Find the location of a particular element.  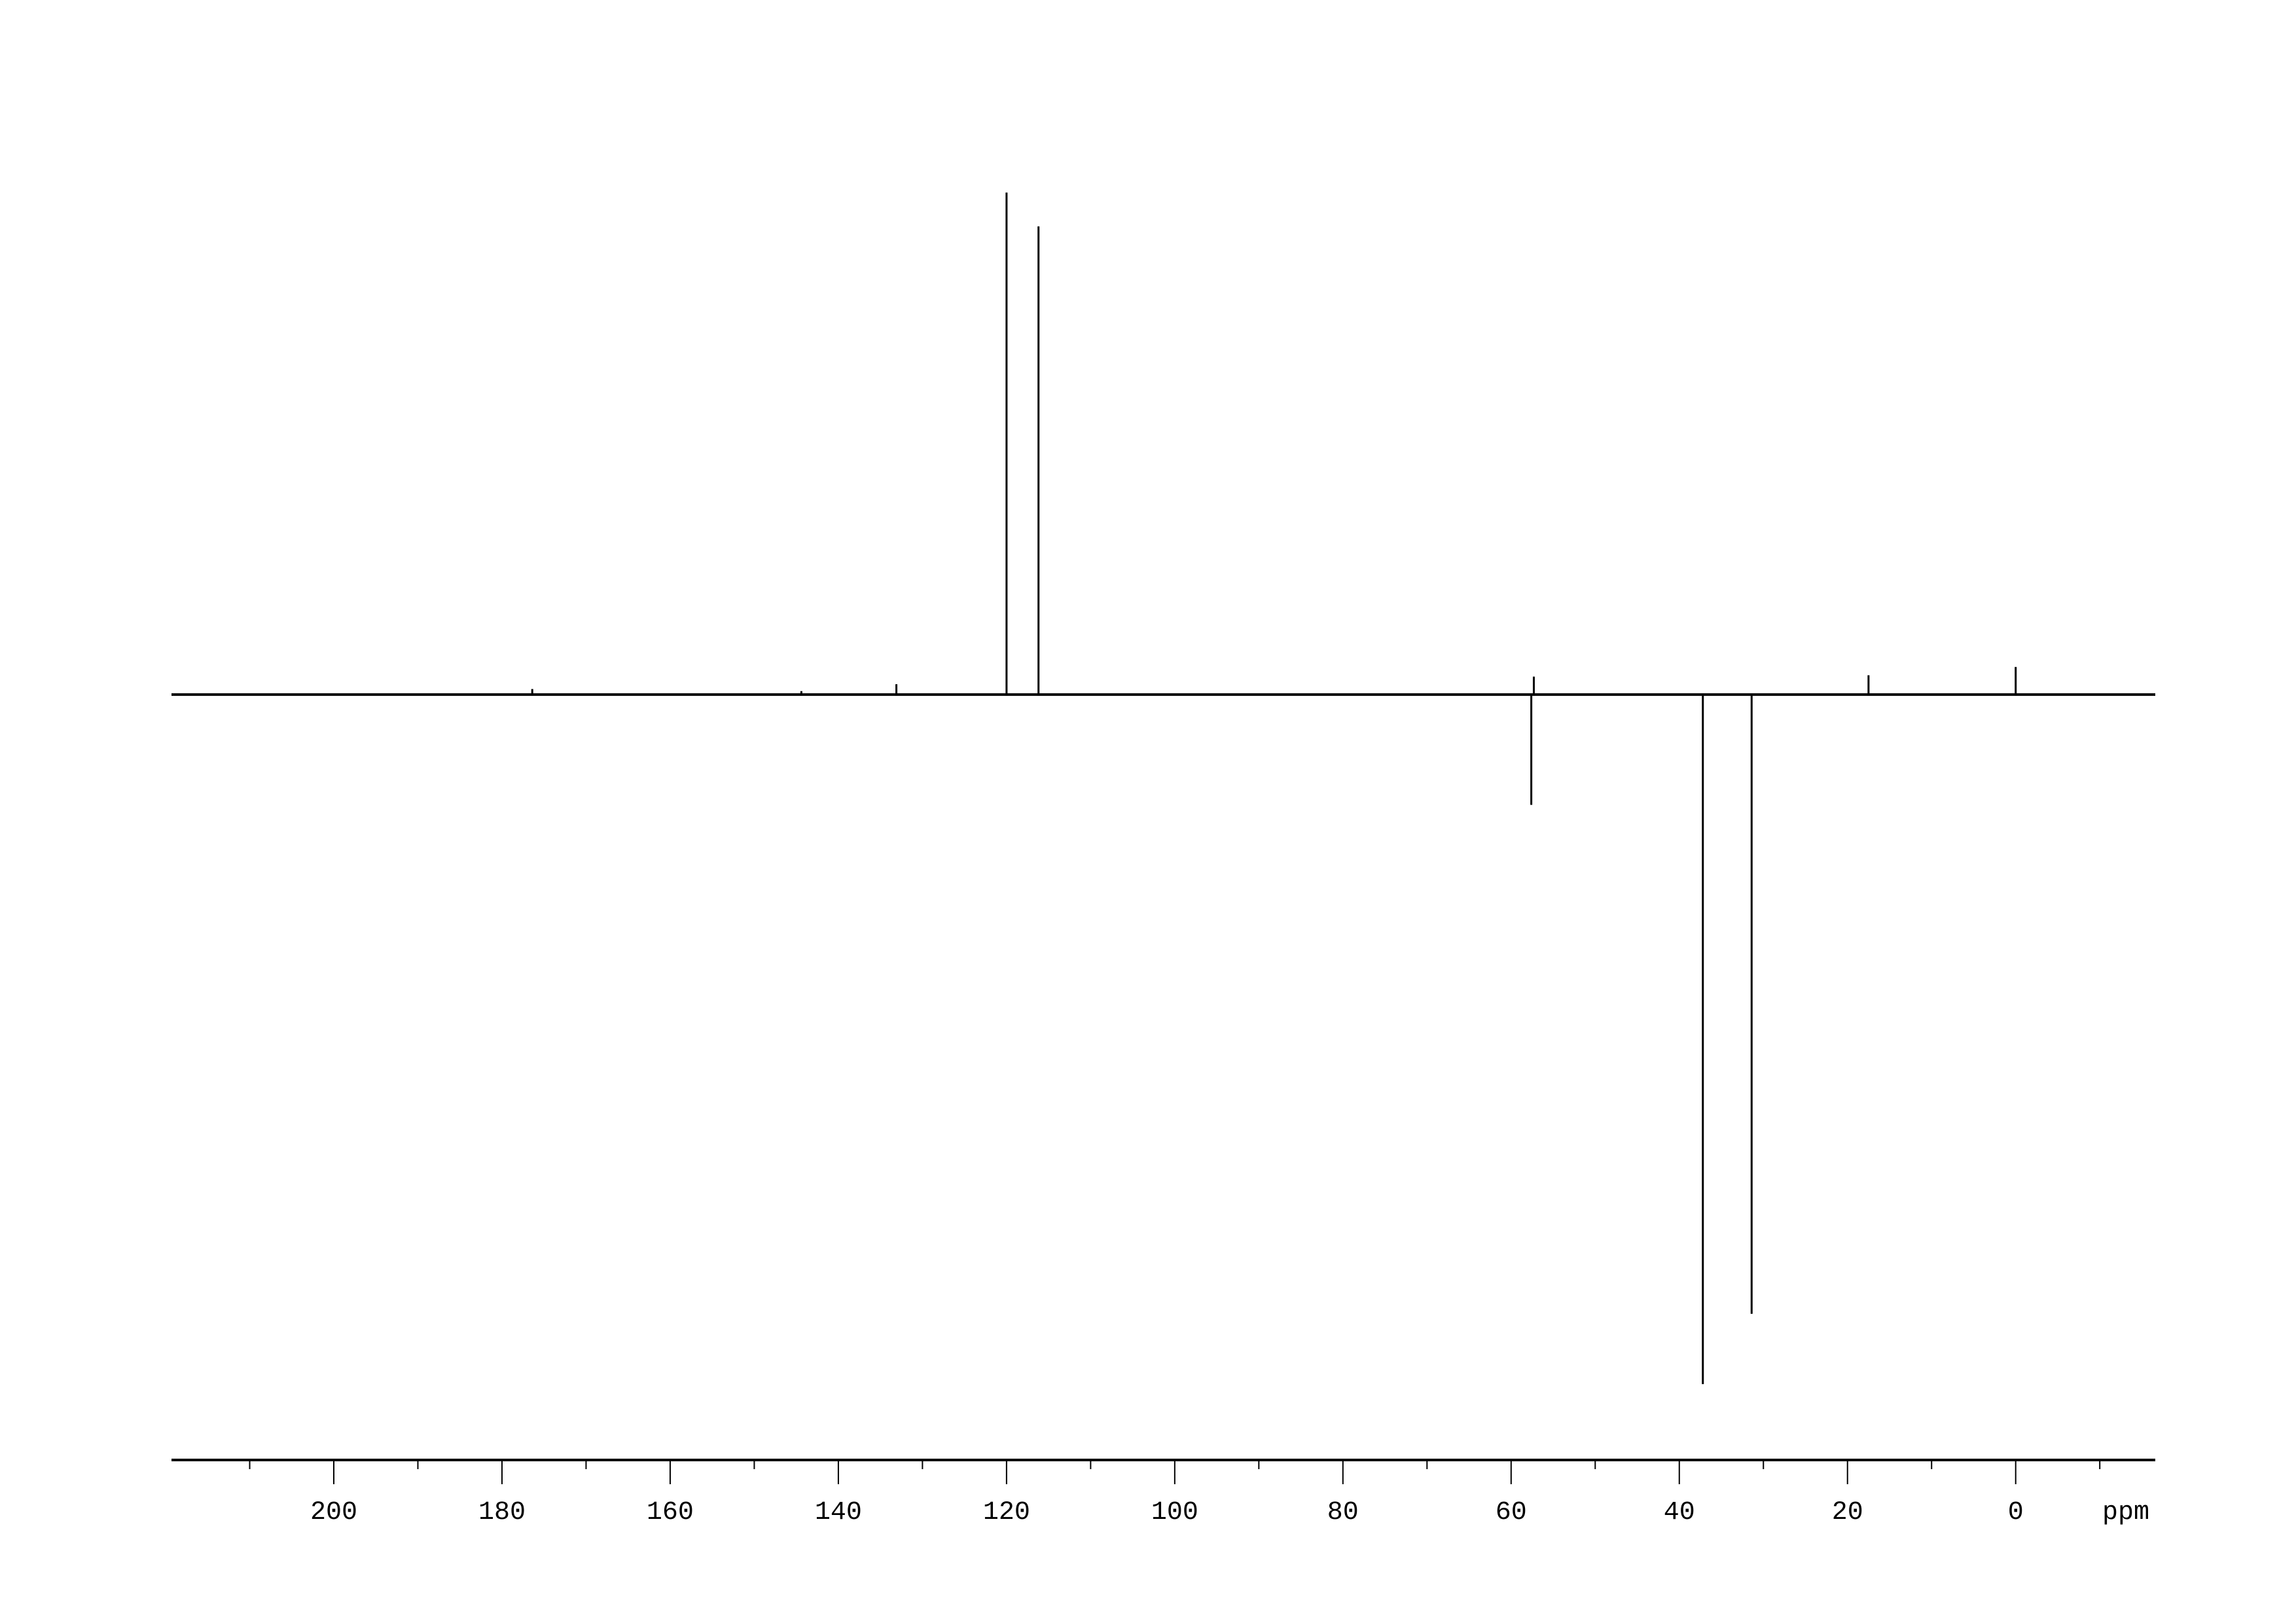

tick-label: 100 is located at coordinates (1174, 1512).